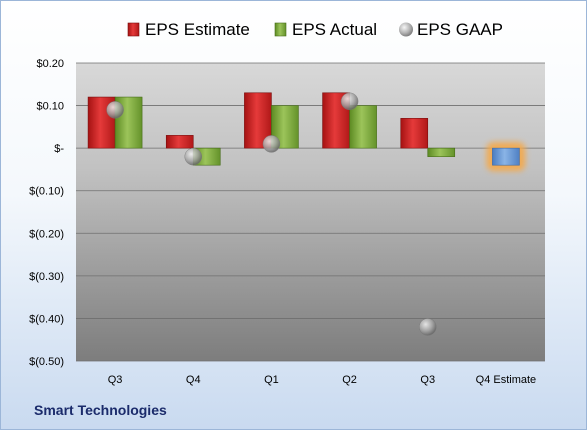  I want to click on legend-label: EPS Estimate, so click(197, 29).